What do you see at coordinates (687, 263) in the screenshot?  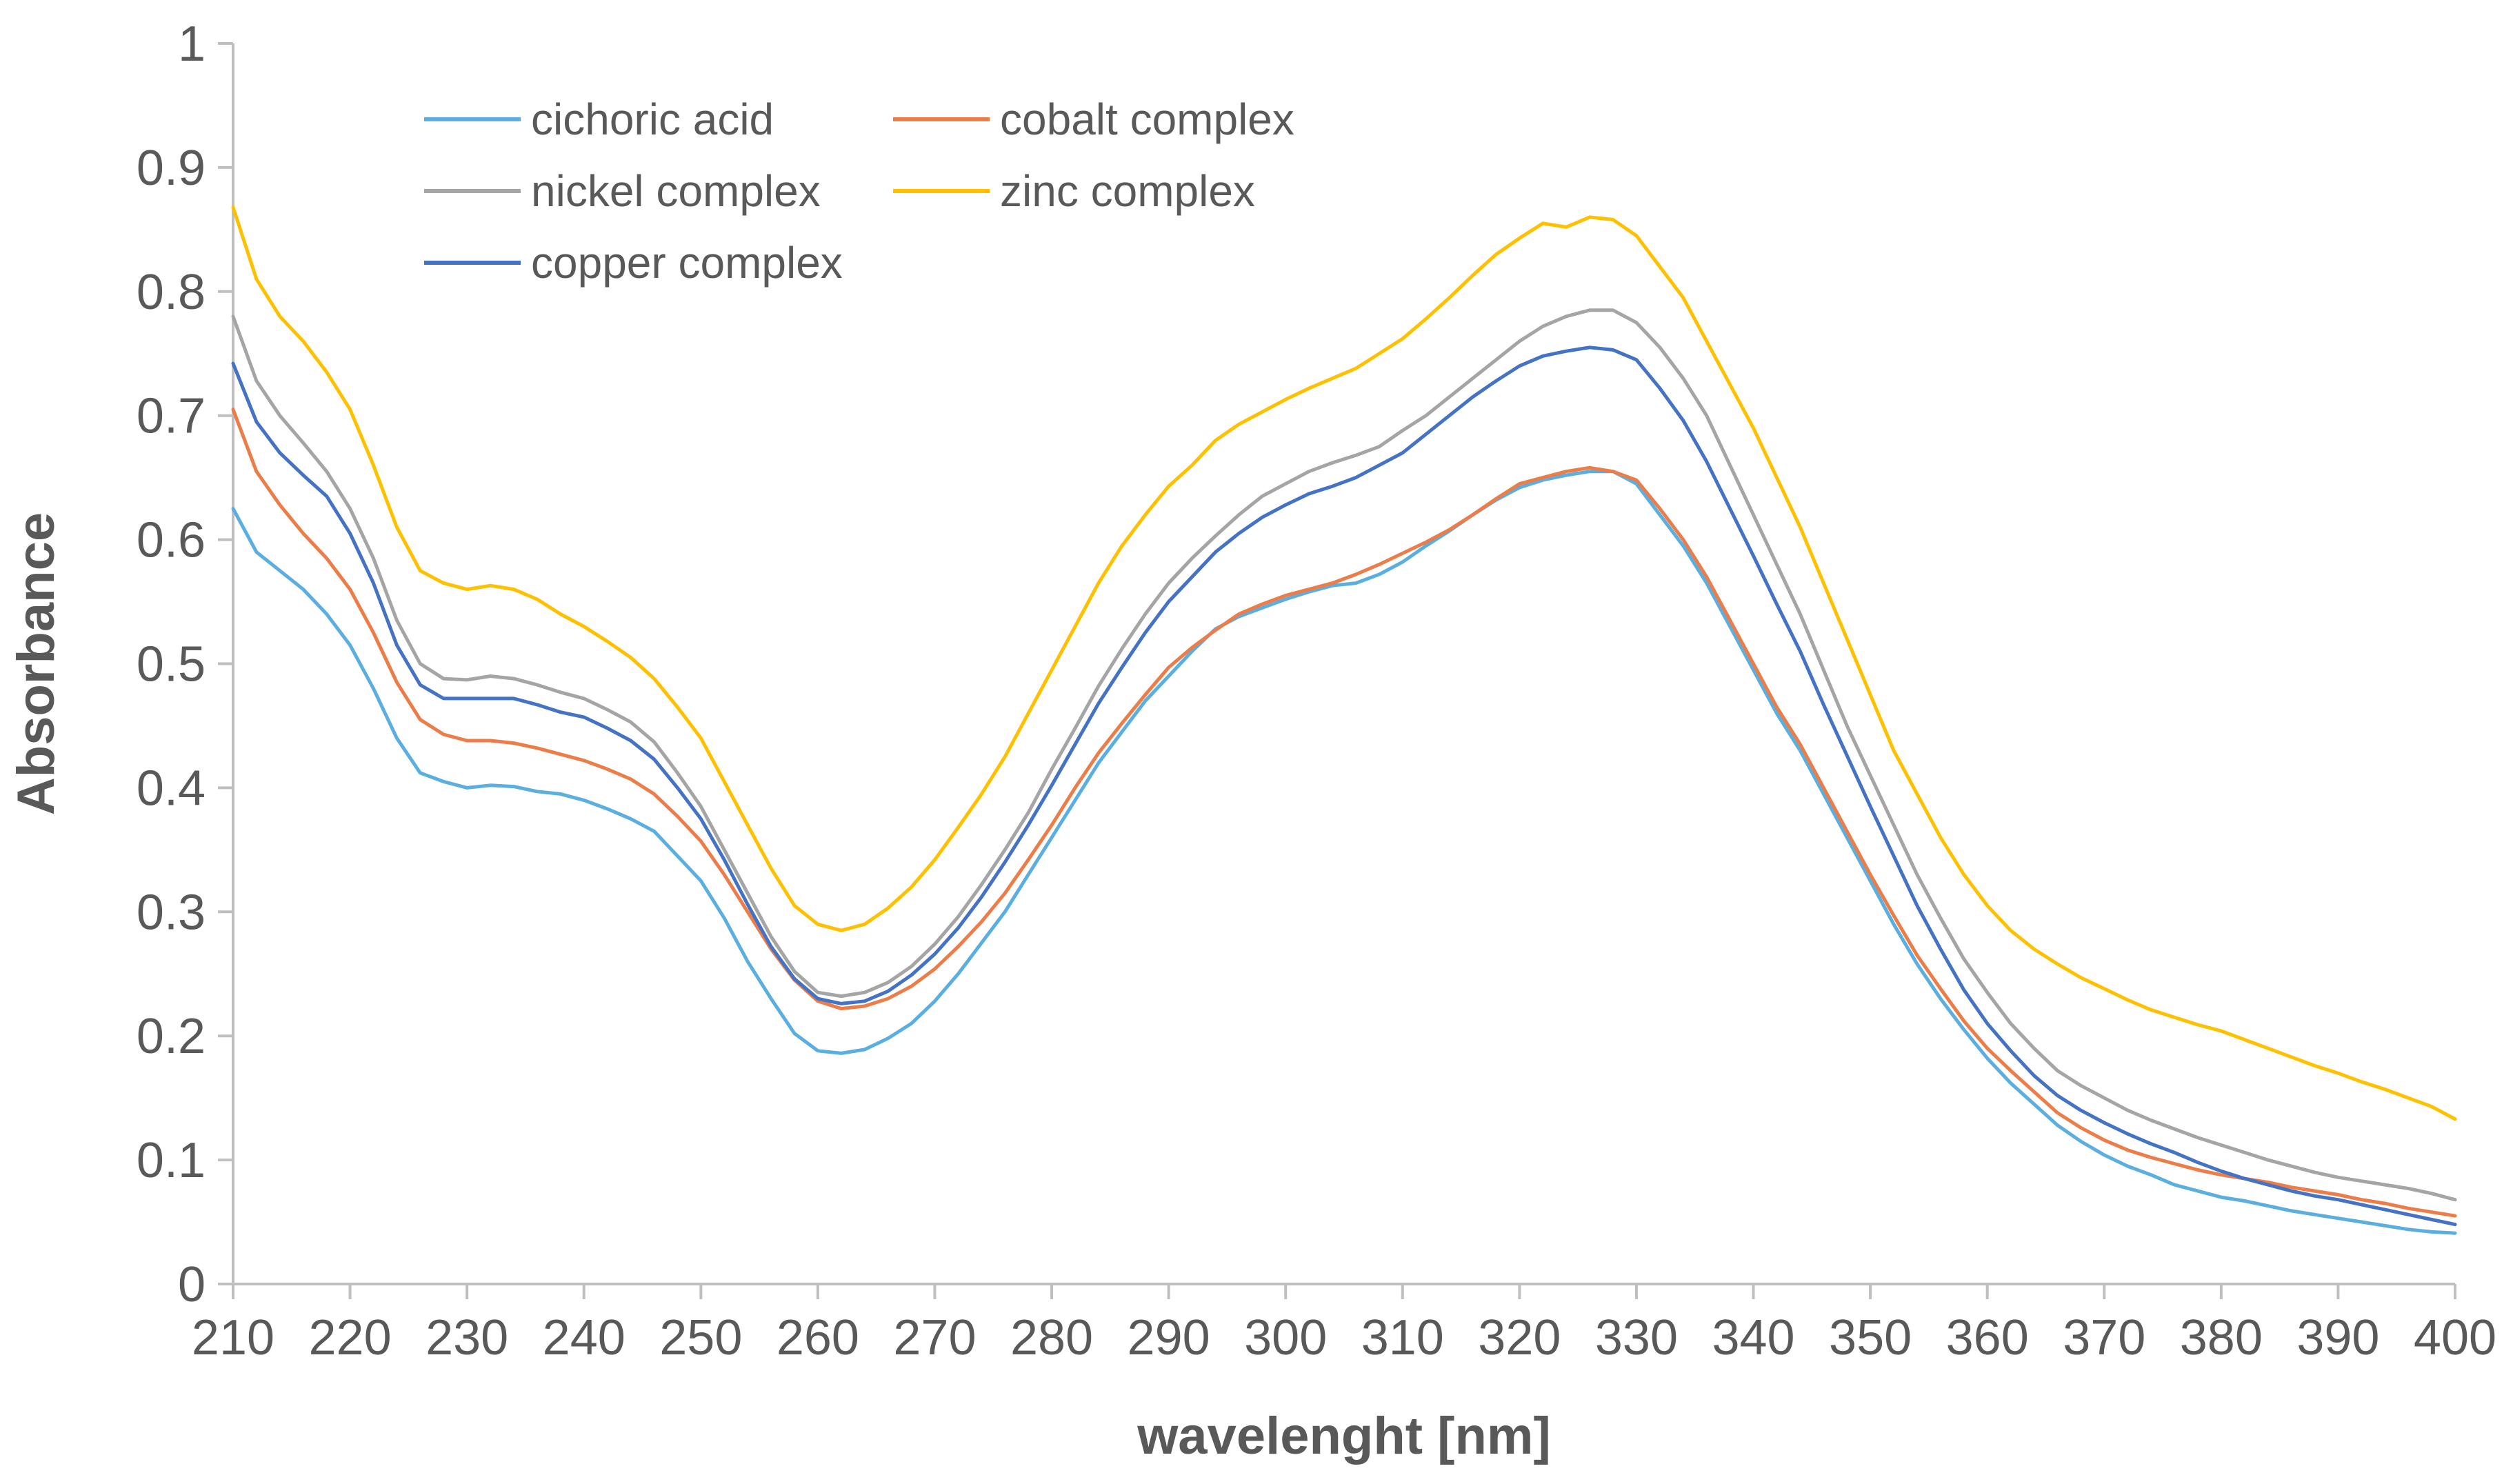 I see `legend-label: copper complex` at bounding box center [687, 263].